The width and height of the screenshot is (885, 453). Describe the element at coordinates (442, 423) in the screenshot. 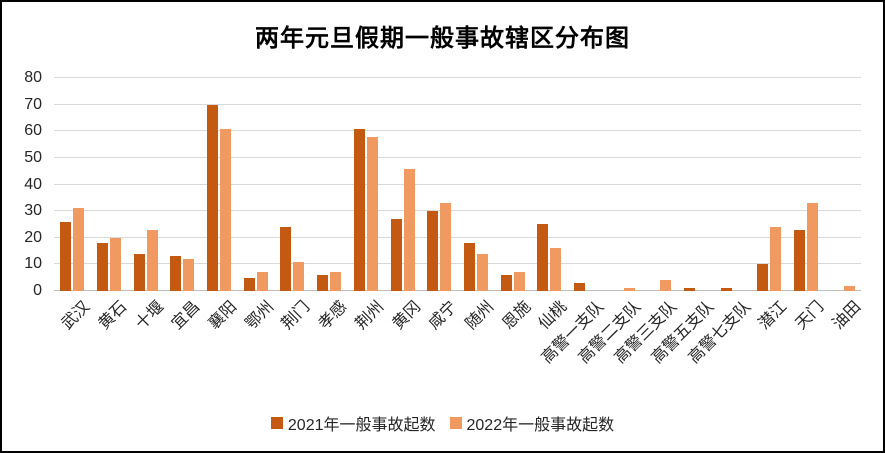

I see `legend: 2021年一般事故起数 2022年一般事故起数` at that location.